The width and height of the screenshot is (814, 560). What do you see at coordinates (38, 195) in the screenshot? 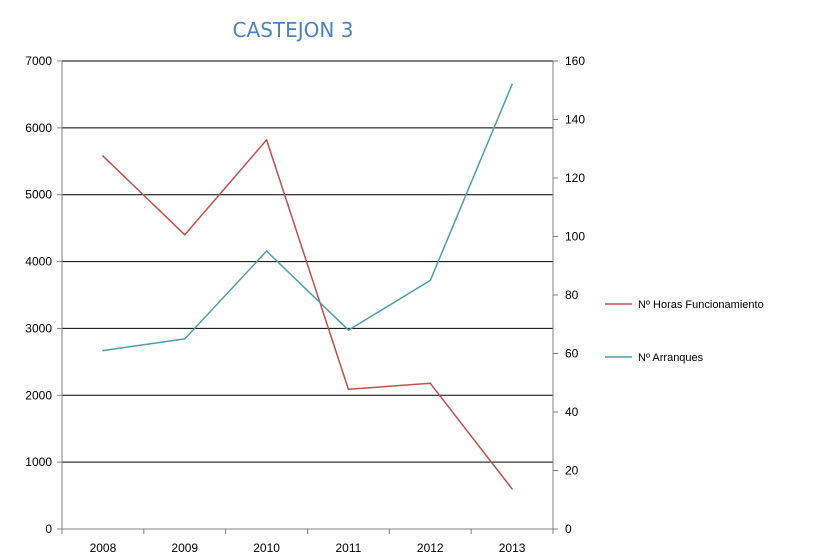
I see `left-tick-label-5: 5000` at bounding box center [38, 195].